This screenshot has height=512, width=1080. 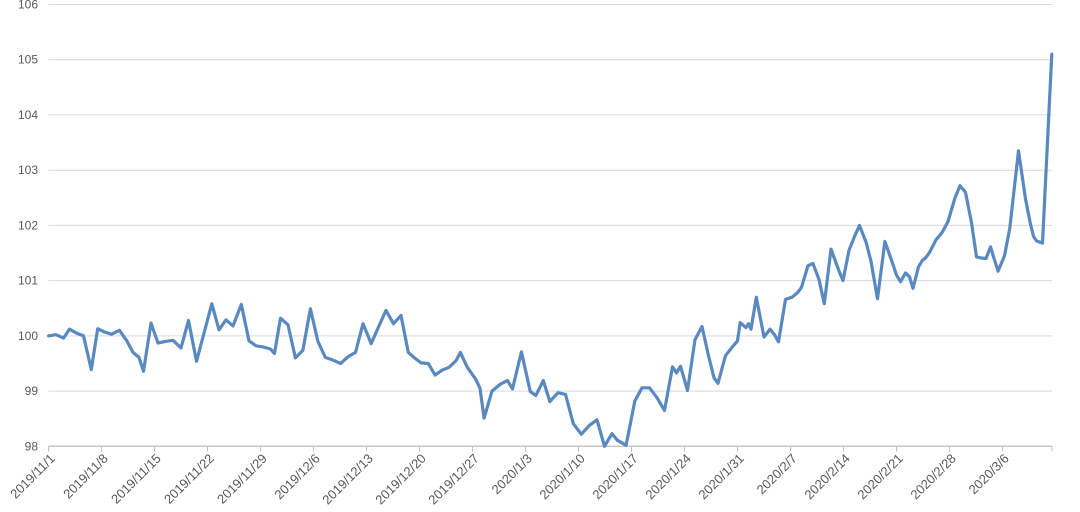 I want to click on svg-text: 105, so click(x=28, y=60).